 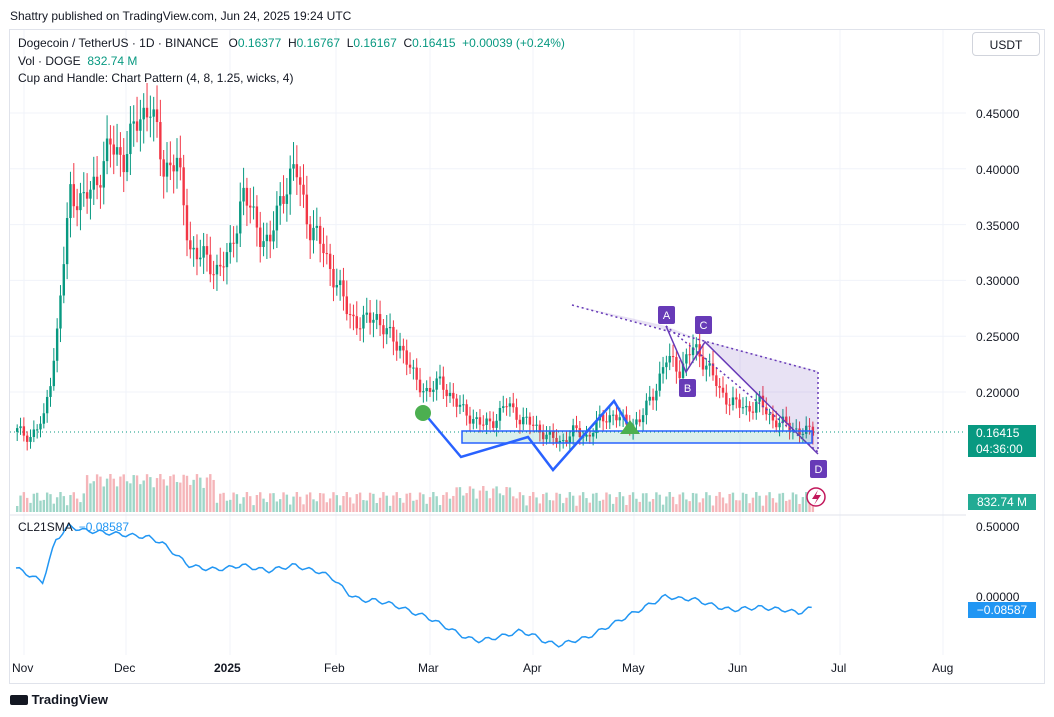 What do you see at coordinates (118, 43) in the screenshot?
I see `symbol-name: Dogecoin / TetherUS · 1D · BINANCE` at bounding box center [118, 43].